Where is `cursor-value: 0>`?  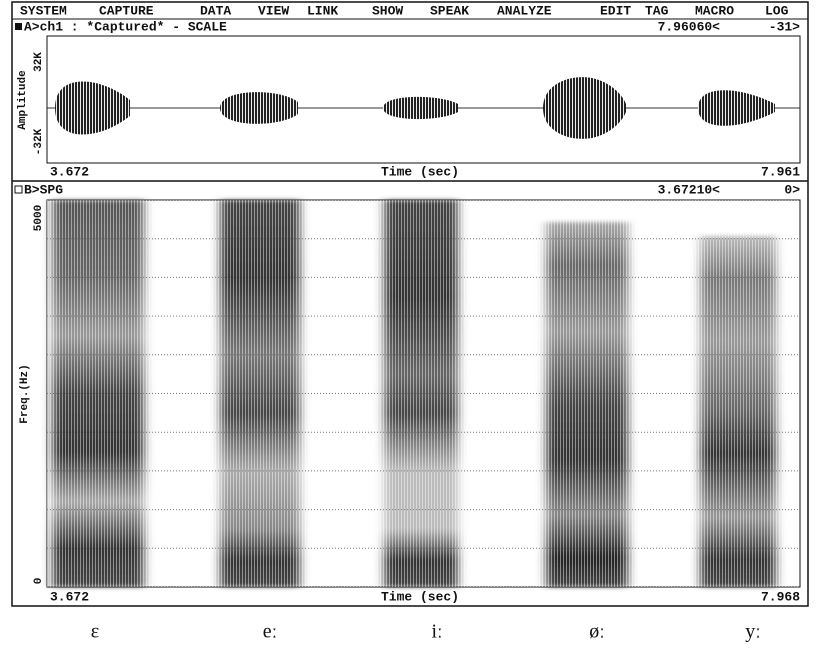 cursor-value: 0> is located at coordinates (792, 189).